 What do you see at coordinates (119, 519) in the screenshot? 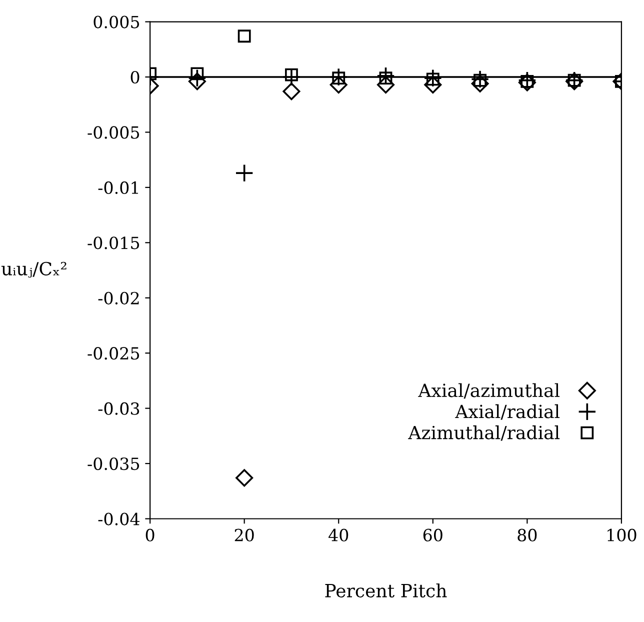
I see `y-tick-label: -0.04` at bounding box center [119, 519].